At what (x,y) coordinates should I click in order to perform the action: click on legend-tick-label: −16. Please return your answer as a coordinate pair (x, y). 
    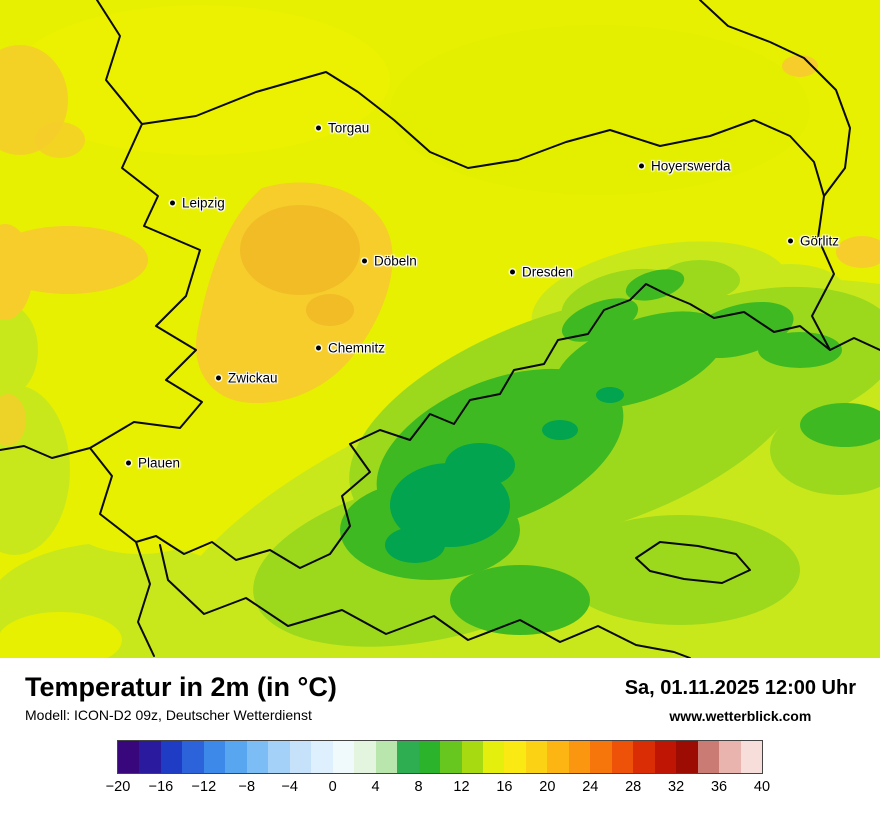
    Looking at the image, I should click on (161, 787).